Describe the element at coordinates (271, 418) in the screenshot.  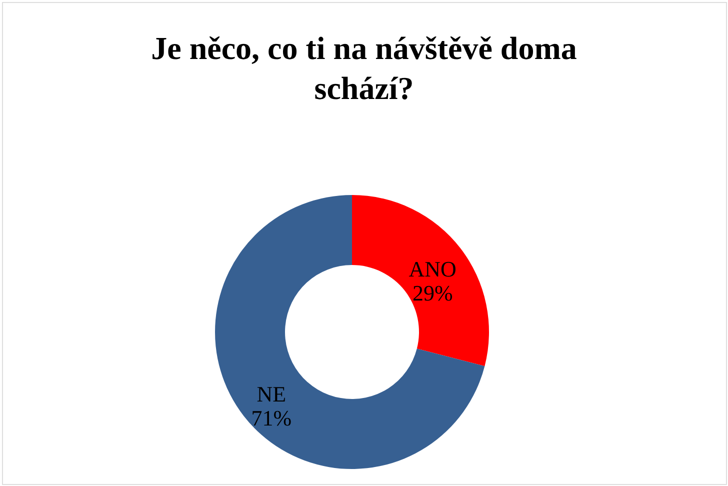
I see `data-label: 71%` at that location.